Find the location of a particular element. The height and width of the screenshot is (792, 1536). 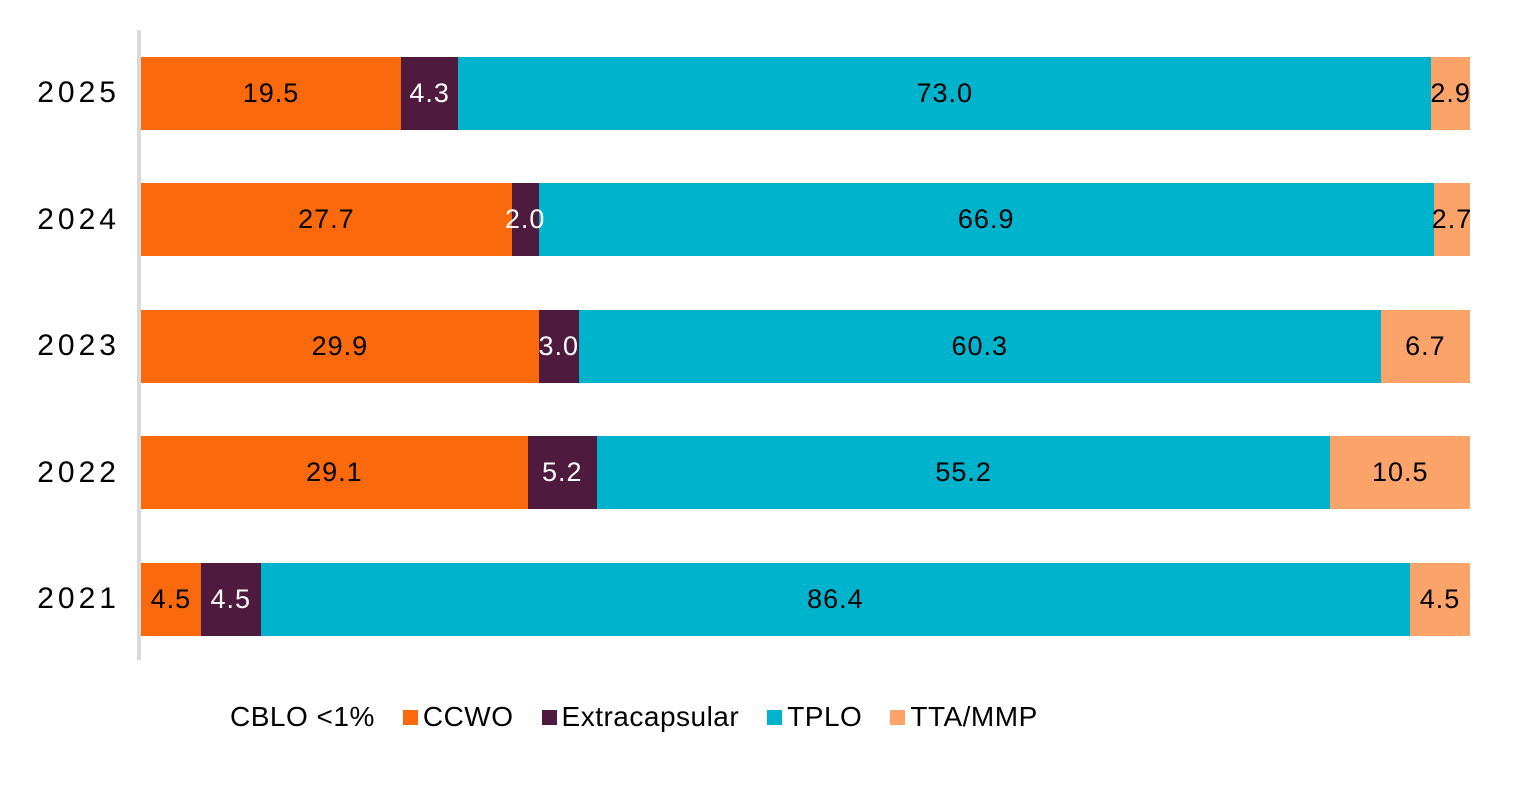

stacked-bar: 27.7 2.0 66.9 2.7 is located at coordinates (807, 220).